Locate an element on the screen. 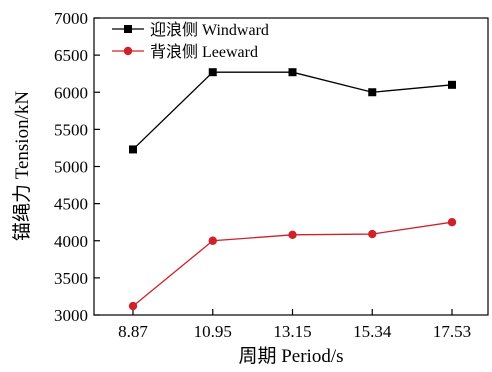 The width and height of the screenshot is (492, 372). x-axis: 8.87 10.95 13.15 15.34 17.53 is located at coordinates (294, 325).